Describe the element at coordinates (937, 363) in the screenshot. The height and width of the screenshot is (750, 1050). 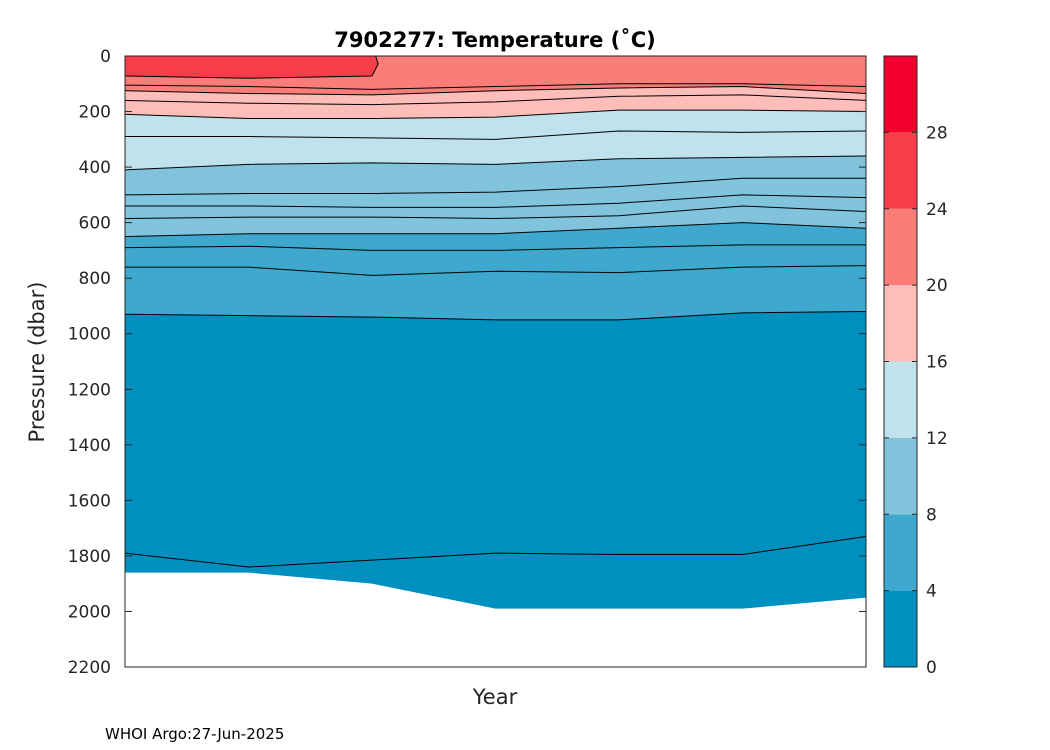
I see `colorbar-tick-label: 16` at that location.